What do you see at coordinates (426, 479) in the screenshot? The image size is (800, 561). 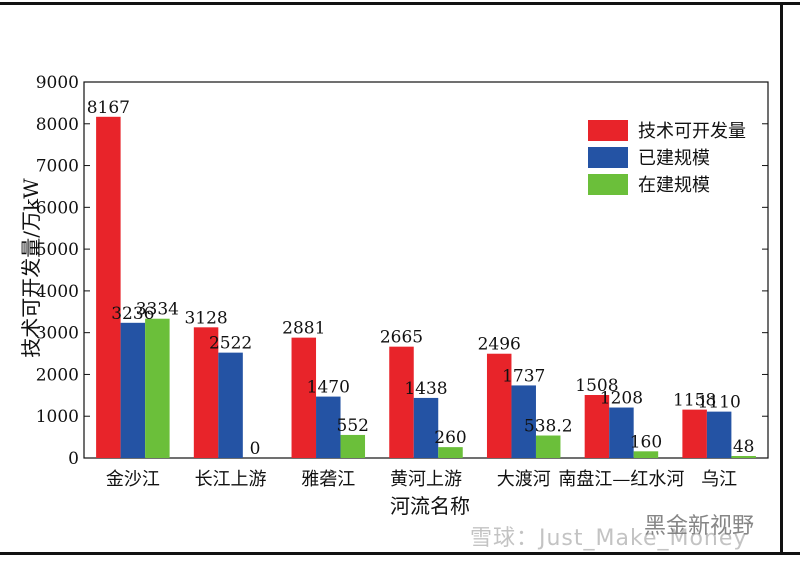 I see `x-tick-label: 黄河上游` at bounding box center [426, 479].